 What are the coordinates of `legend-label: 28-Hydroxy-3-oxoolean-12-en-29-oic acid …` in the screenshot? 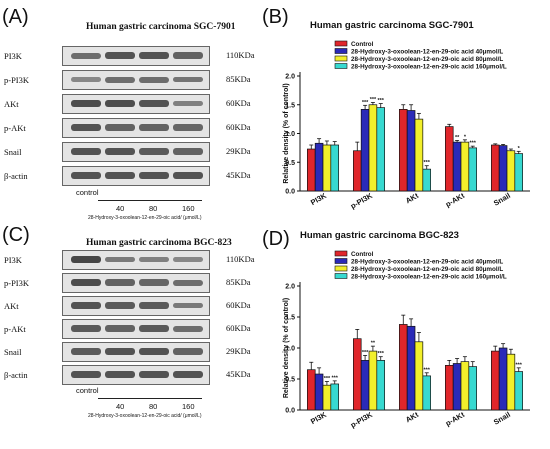 It's located at (427, 262).